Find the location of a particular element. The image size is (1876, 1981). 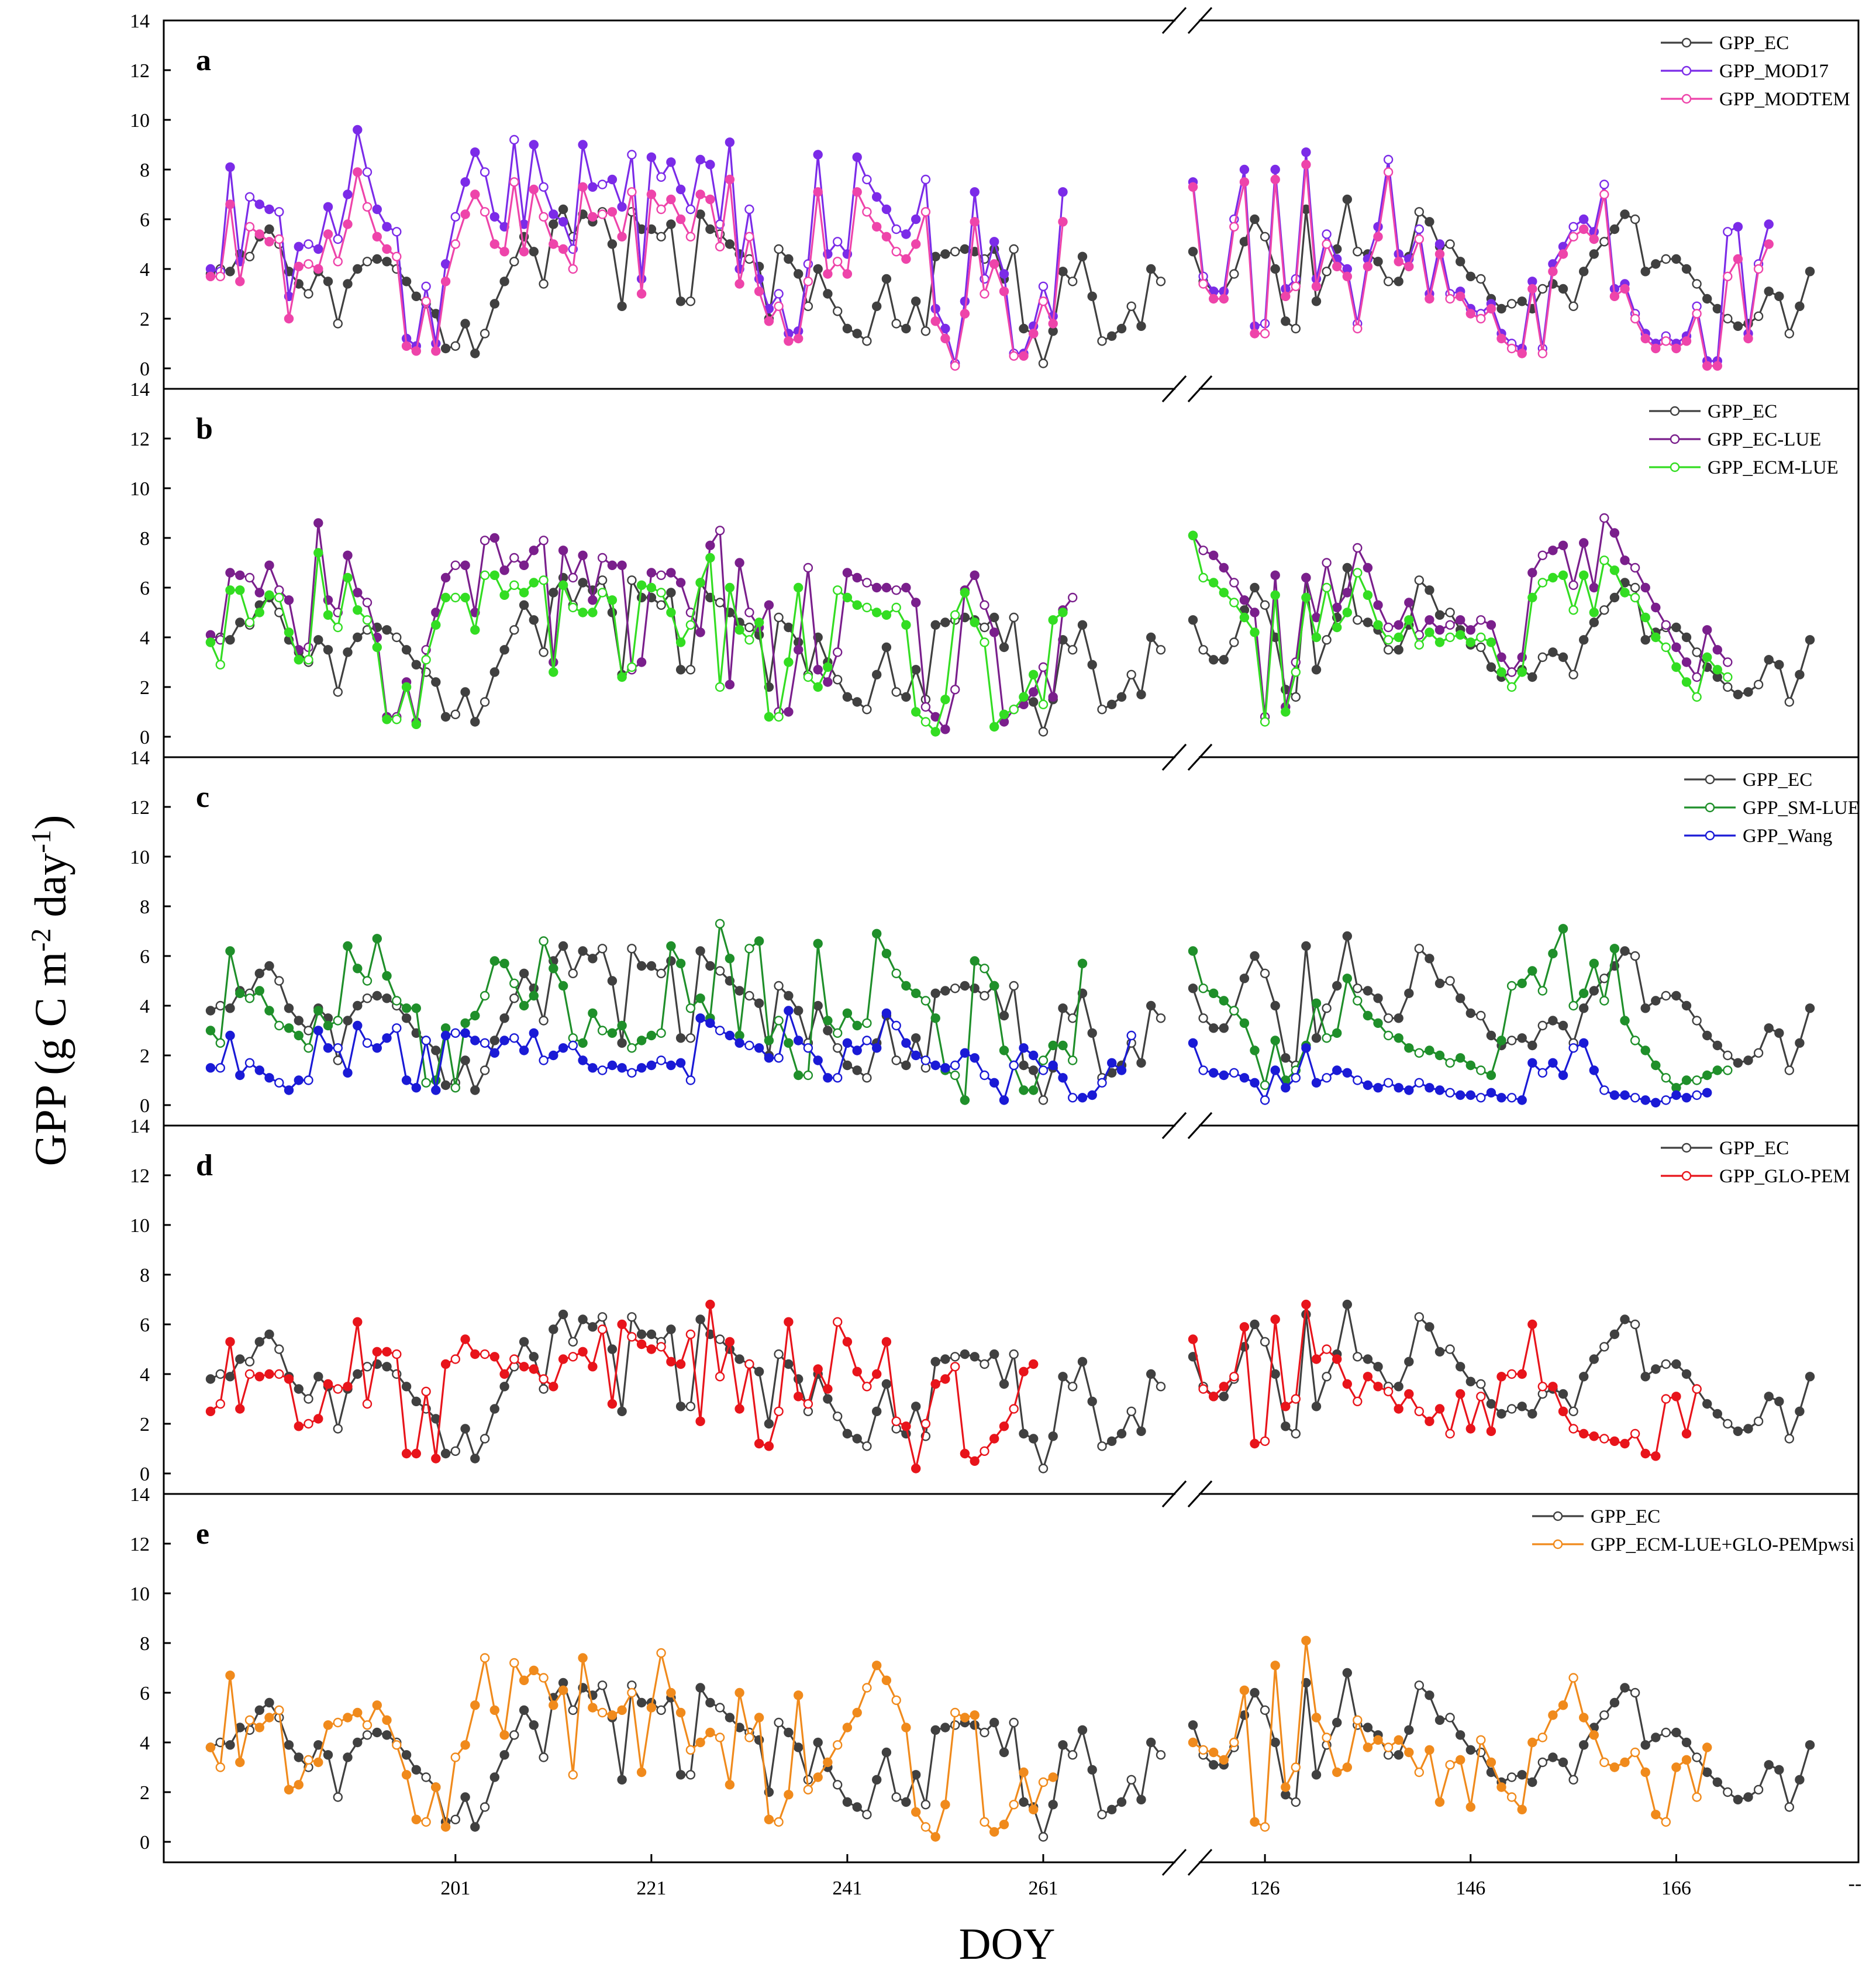

break-gap is located at coordinates (1187, 1125).